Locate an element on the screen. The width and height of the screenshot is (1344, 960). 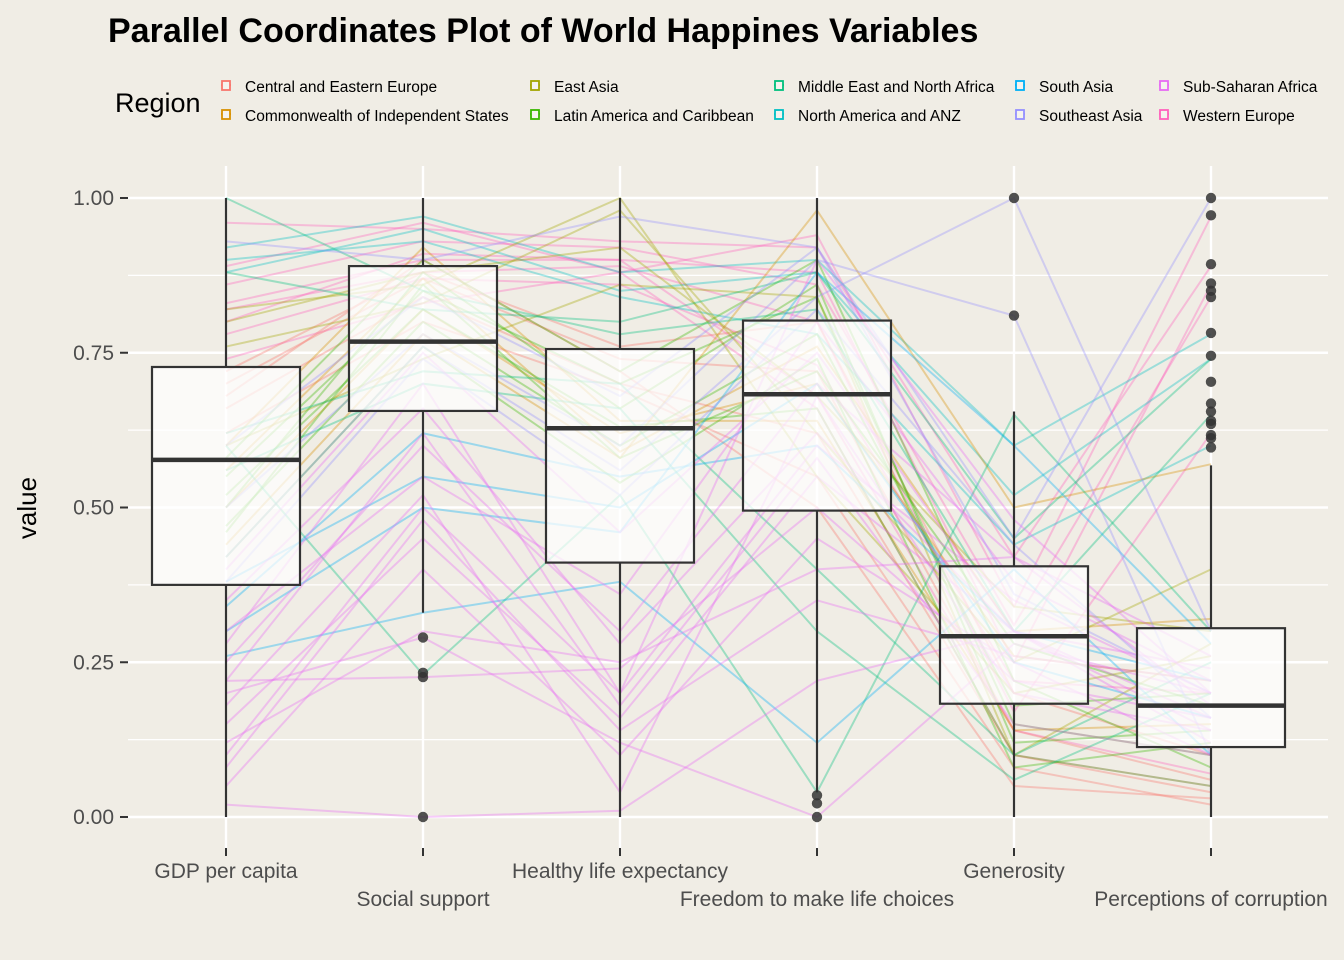
legend-entry: East Asia is located at coordinates (574, 87).